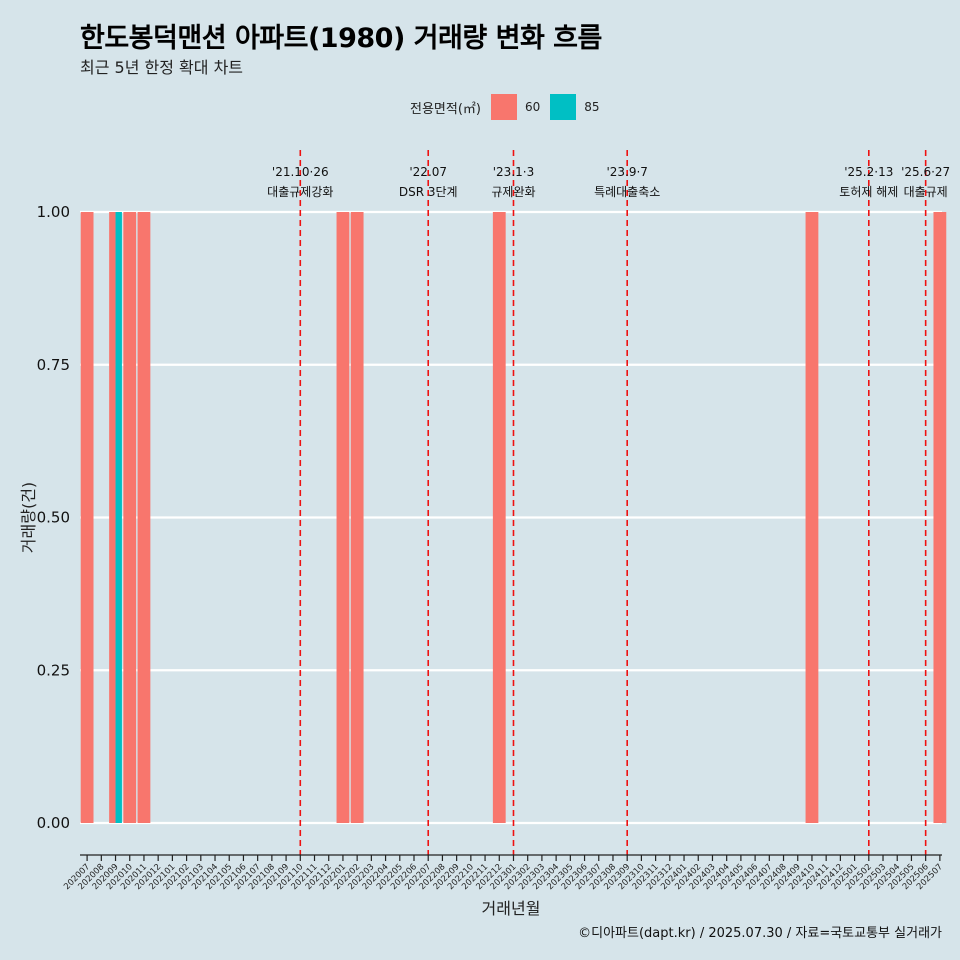 The image size is (960, 960). What do you see at coordinates (300, 192) in the screenshot?
I see `annotation-label-0: 대출규제강화` at bounding box center [300, 192].